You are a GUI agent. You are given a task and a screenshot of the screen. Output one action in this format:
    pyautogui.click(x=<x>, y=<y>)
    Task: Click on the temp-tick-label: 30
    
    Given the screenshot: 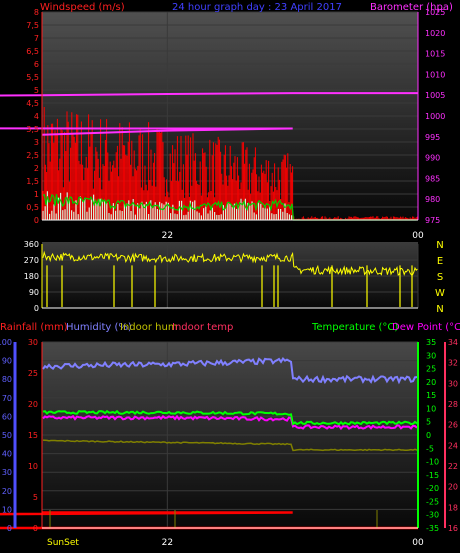 What is the action you would take?
    pyautogui.click(x=431, y=355)
    